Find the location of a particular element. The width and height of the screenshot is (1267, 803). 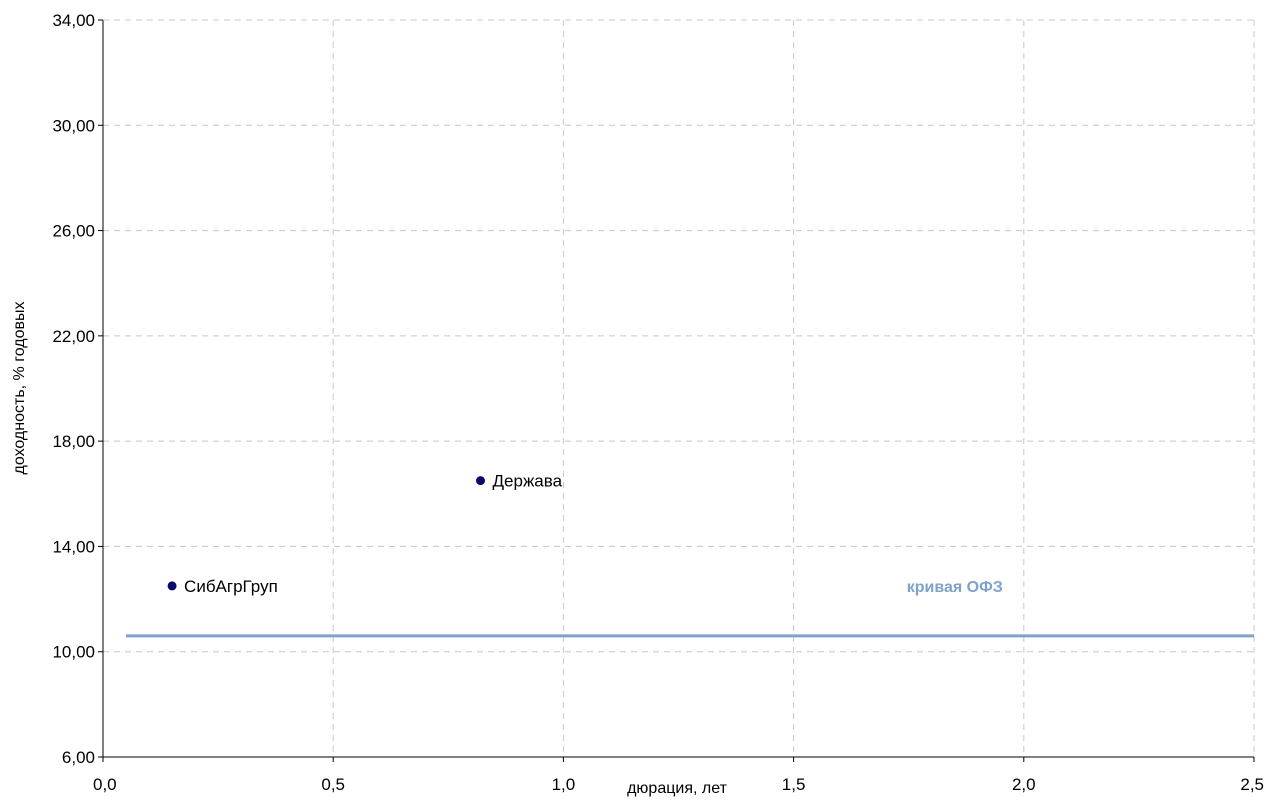

y-tick-label: 34,00 is located at coordinates (73, 20).